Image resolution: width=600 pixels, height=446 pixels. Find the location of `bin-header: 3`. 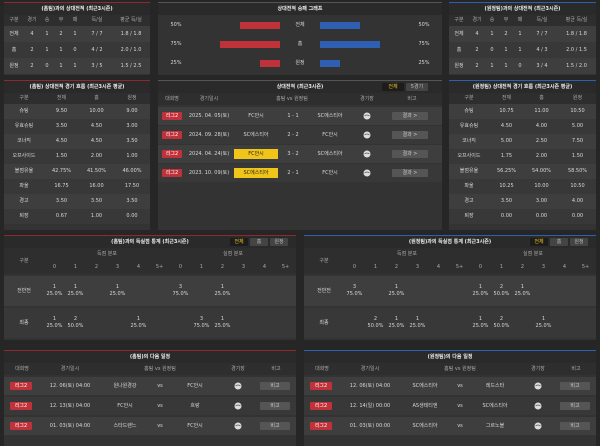

bin-header: 3 is located at coordinates (417, 267).